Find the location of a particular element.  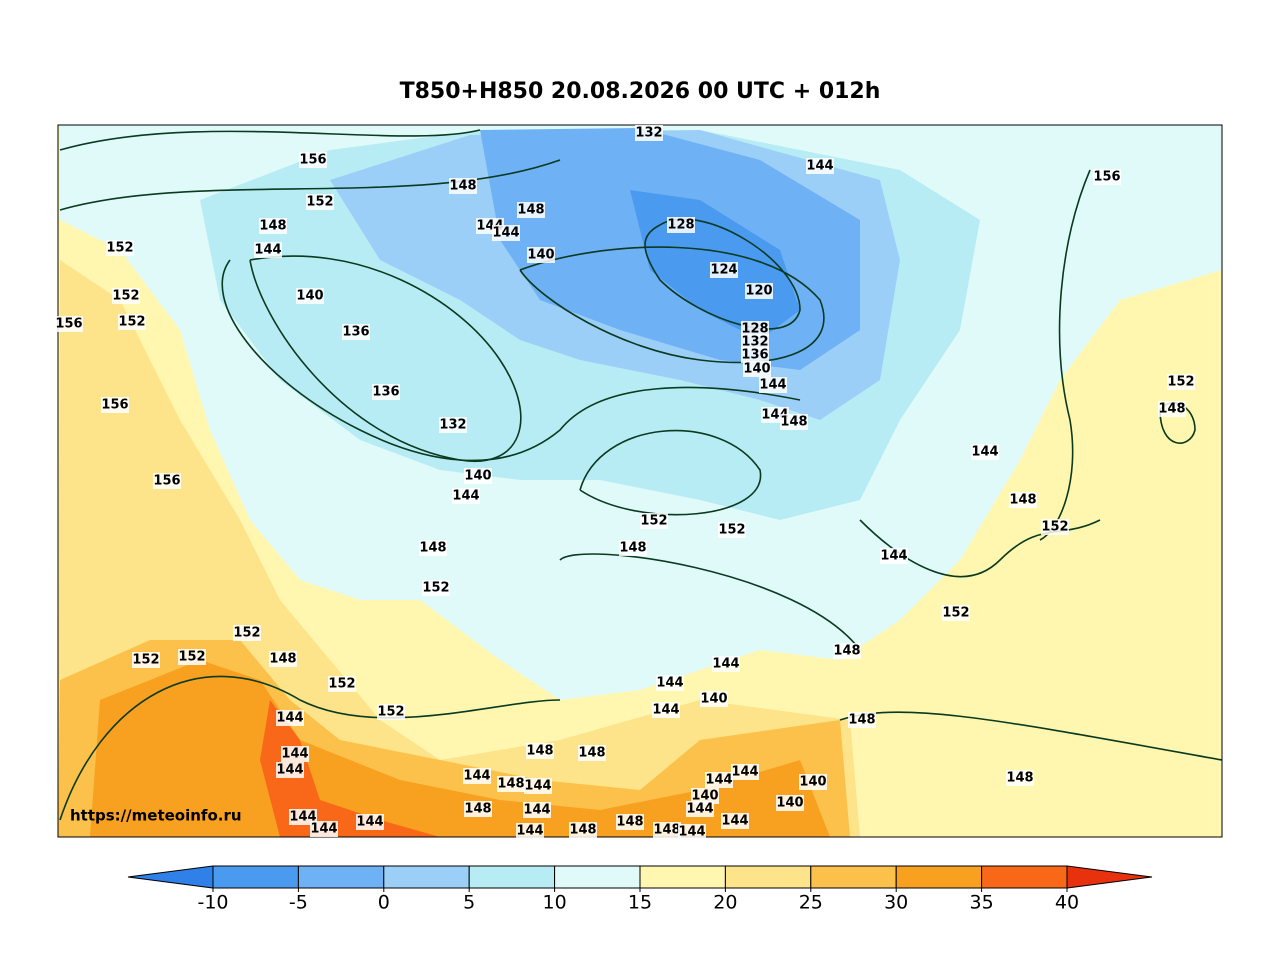

contour-label: 132 is located at coordinates (452, 425).